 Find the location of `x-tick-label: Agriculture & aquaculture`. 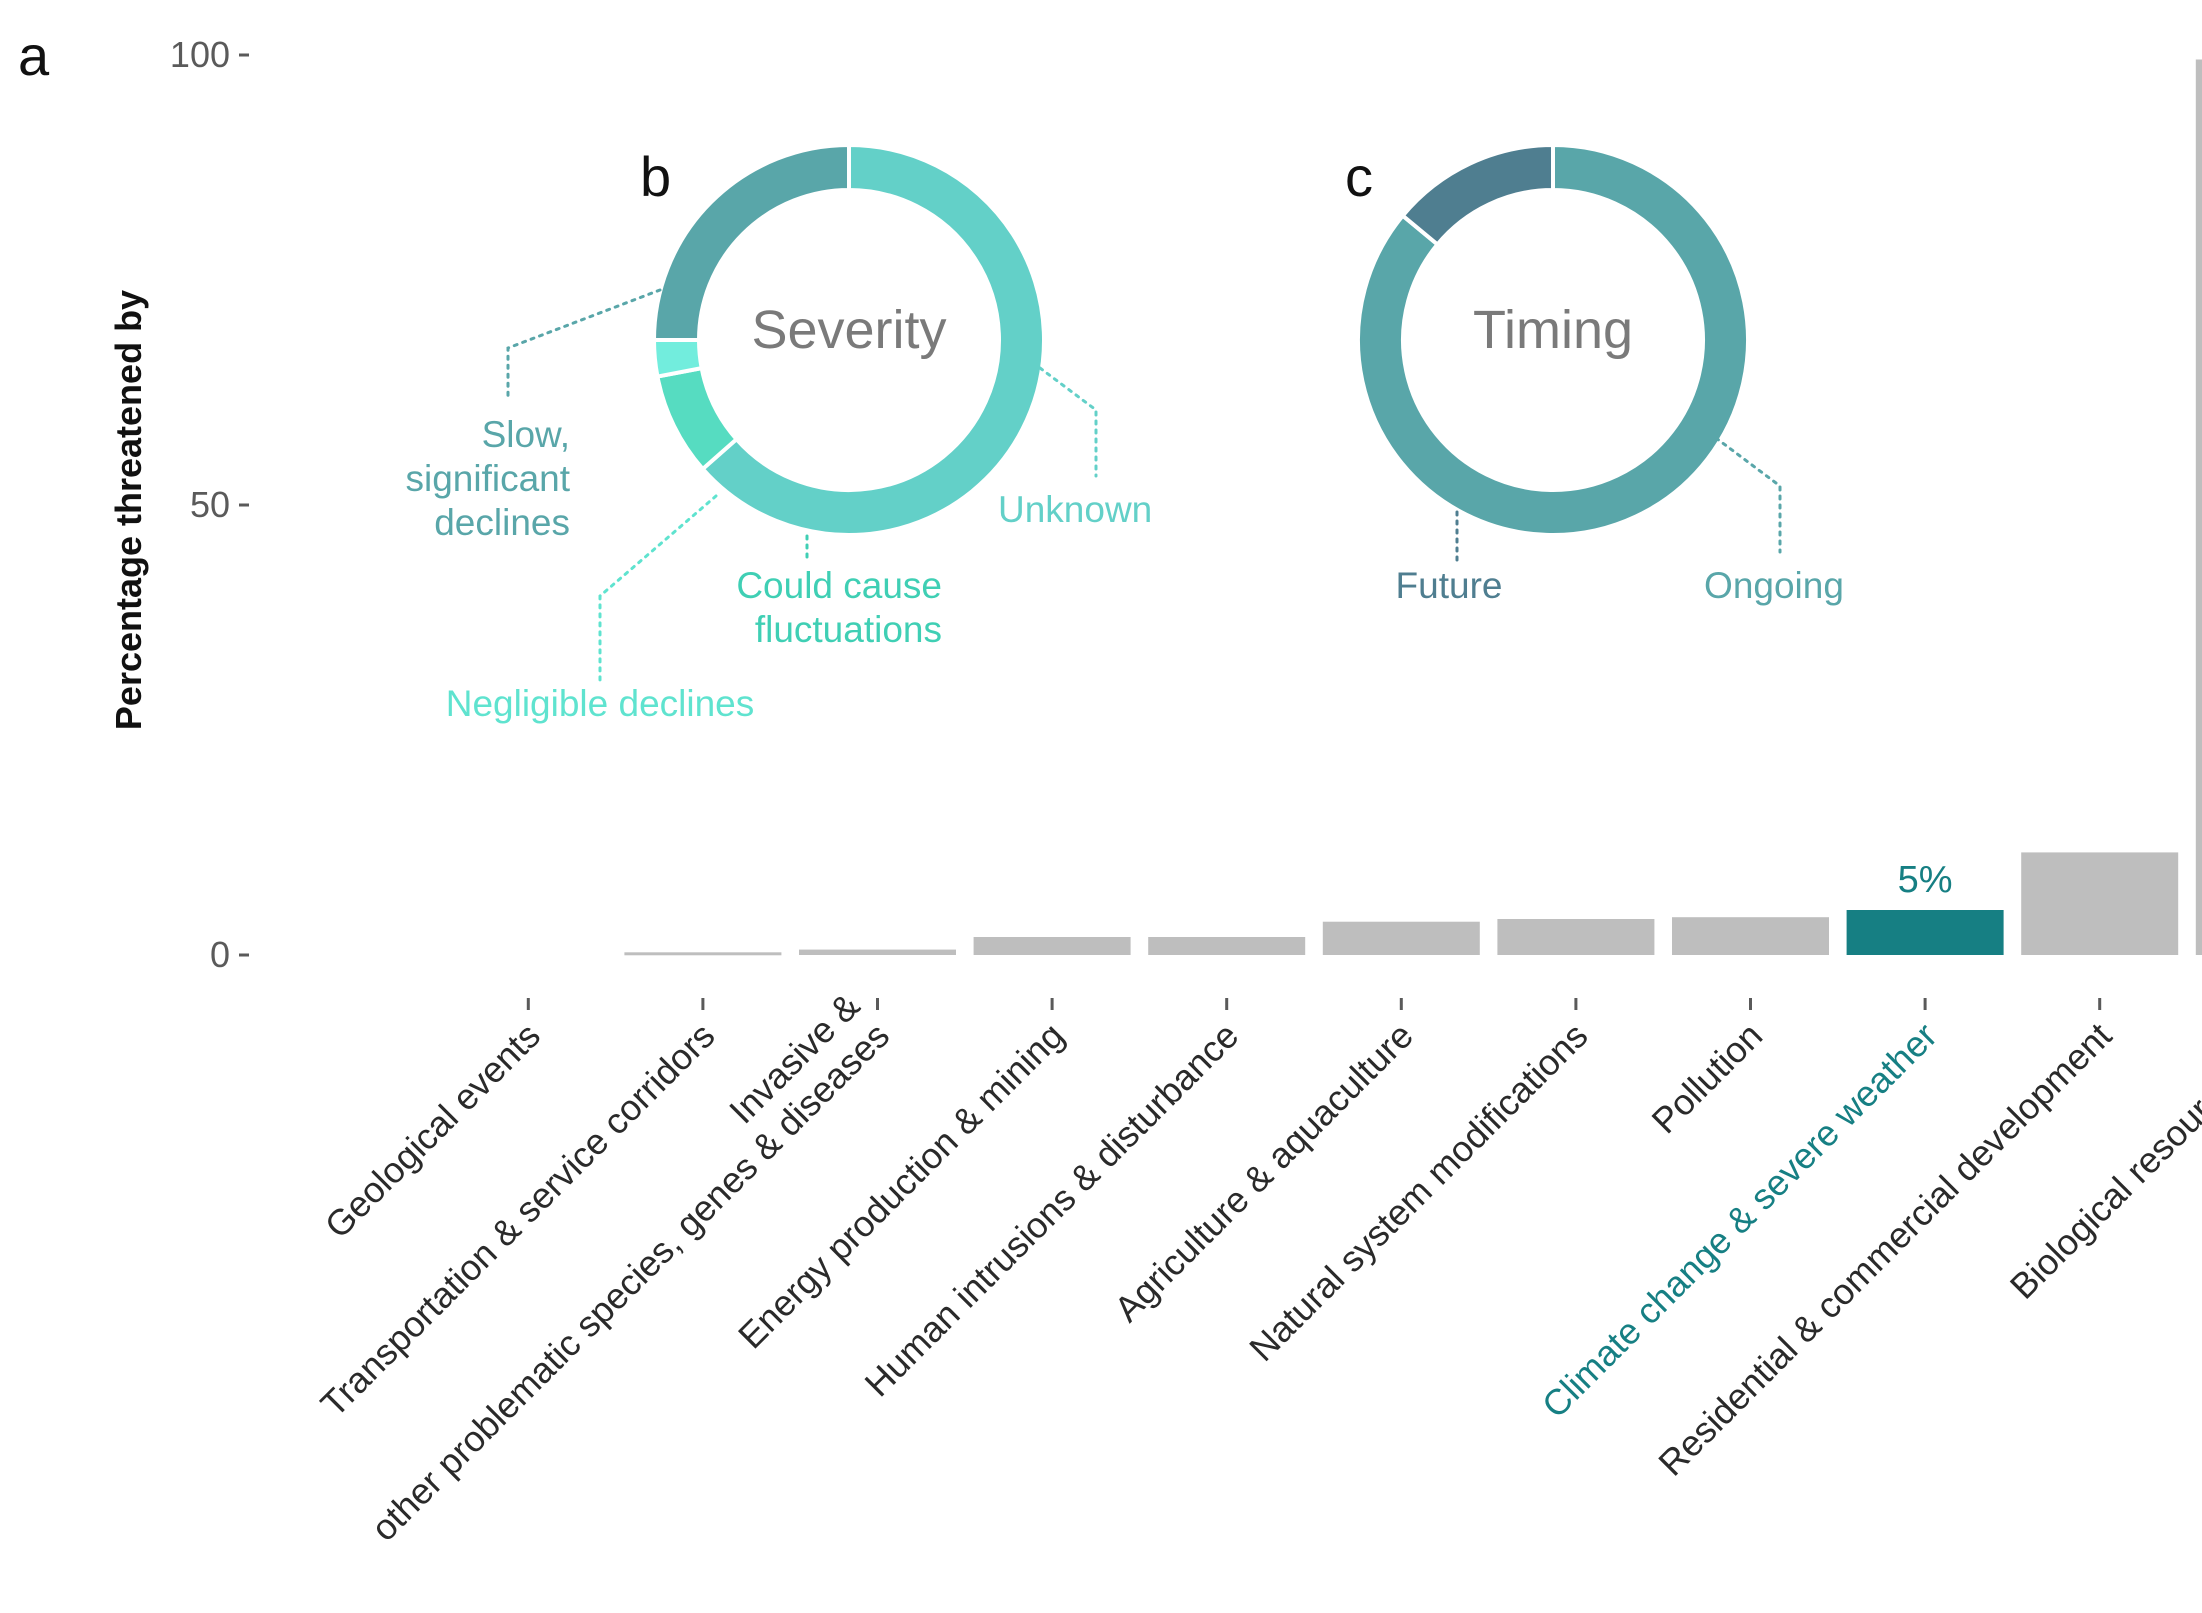

x-tick-label: Agriculture & aquaculture is located at coordinates (1263, 1172).